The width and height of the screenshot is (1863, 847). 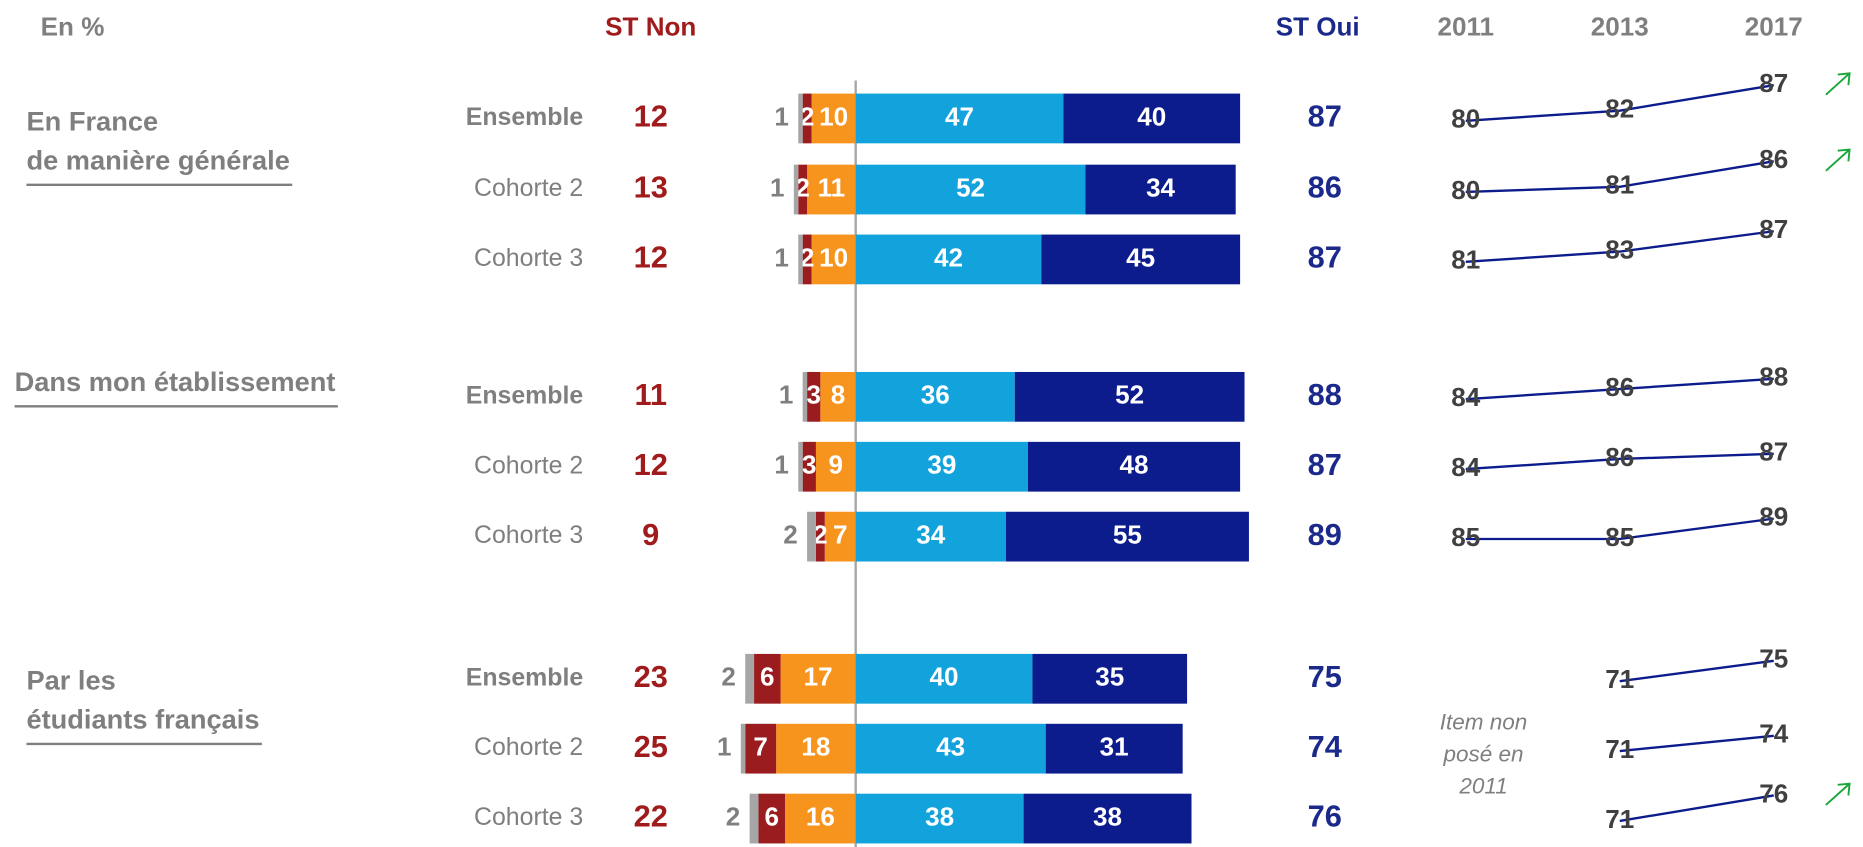 What do you see at coordinates (650, 394) in the screenshot?
I see `st-non-value: 11` at bounding box center [650, 394].